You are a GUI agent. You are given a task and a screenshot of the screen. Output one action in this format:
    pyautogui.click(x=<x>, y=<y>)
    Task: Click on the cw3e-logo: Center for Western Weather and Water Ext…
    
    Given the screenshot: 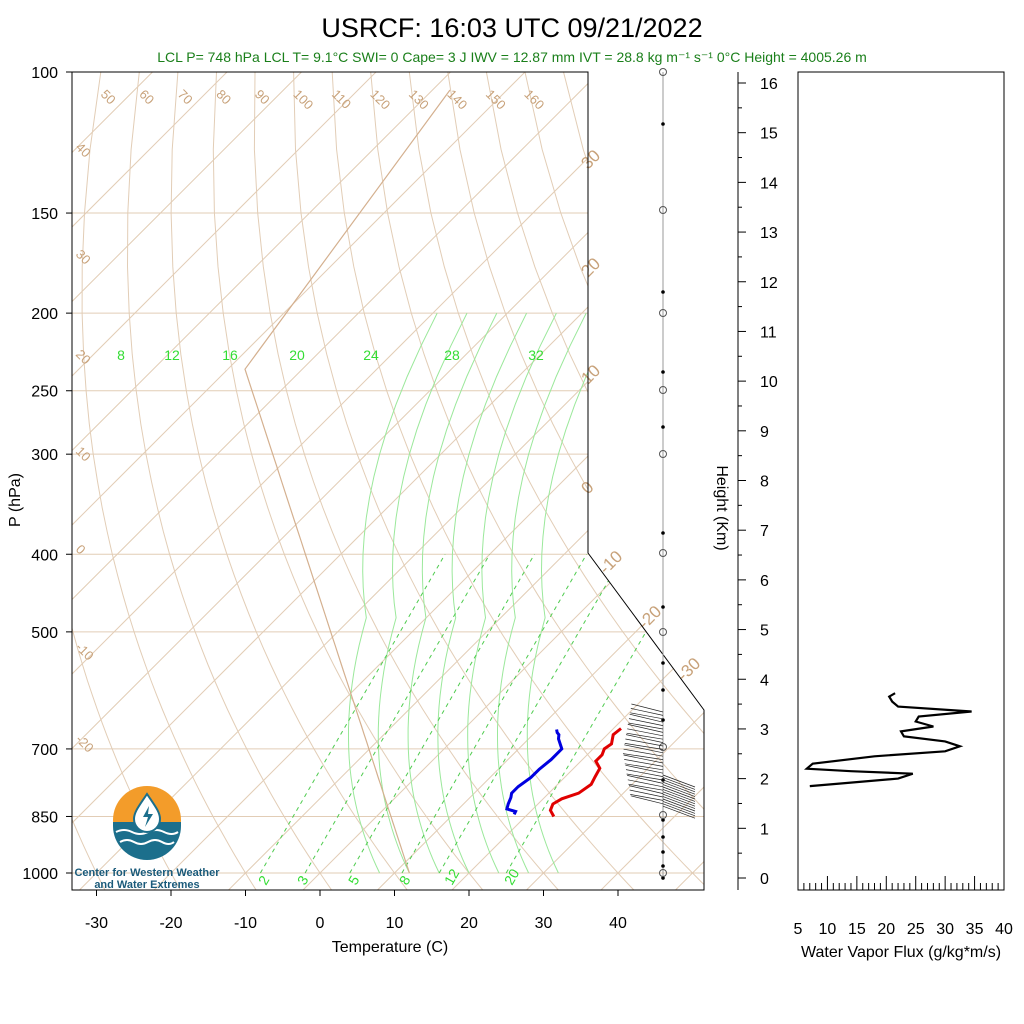 What is the action you would take?
    pyautogui.click(x=147, y=838)
    